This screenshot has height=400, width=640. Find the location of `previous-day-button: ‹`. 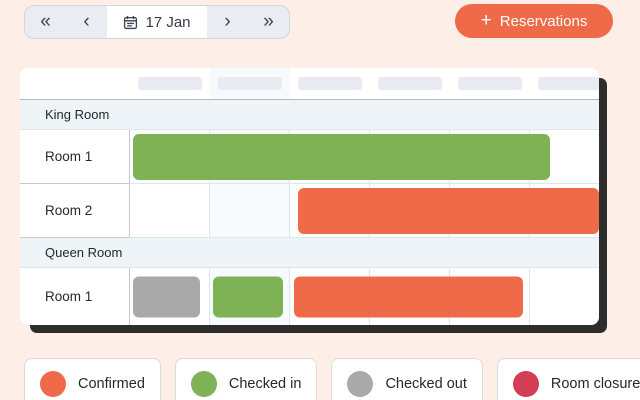

previous-day-button: ‹ is located at coordinates (86, 22).